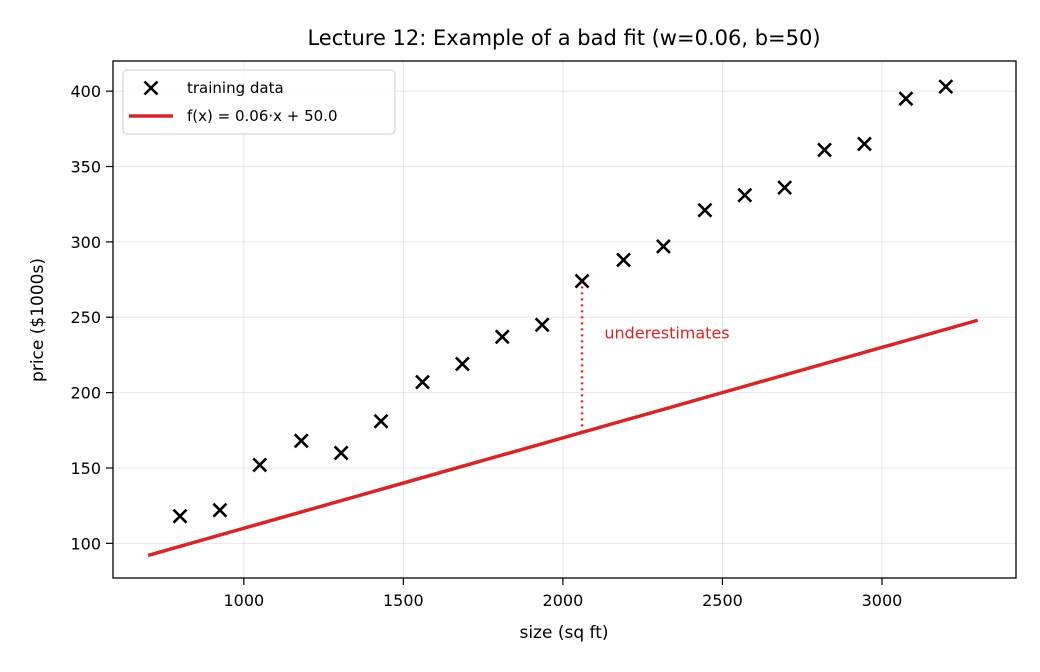  Describe the element at coordinates (85, 242) in the screenshot. I see `y-tick-label: 300` at that location.